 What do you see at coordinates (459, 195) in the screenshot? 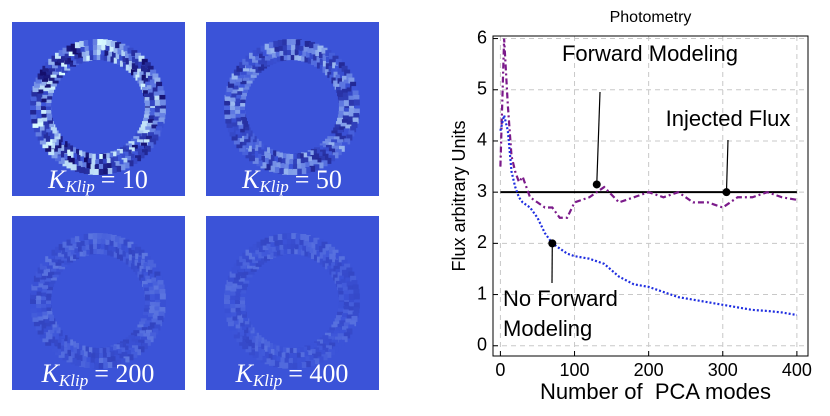
I see `y-axis-label: Flux arbitrary Units` at bounding box center [459, 195].